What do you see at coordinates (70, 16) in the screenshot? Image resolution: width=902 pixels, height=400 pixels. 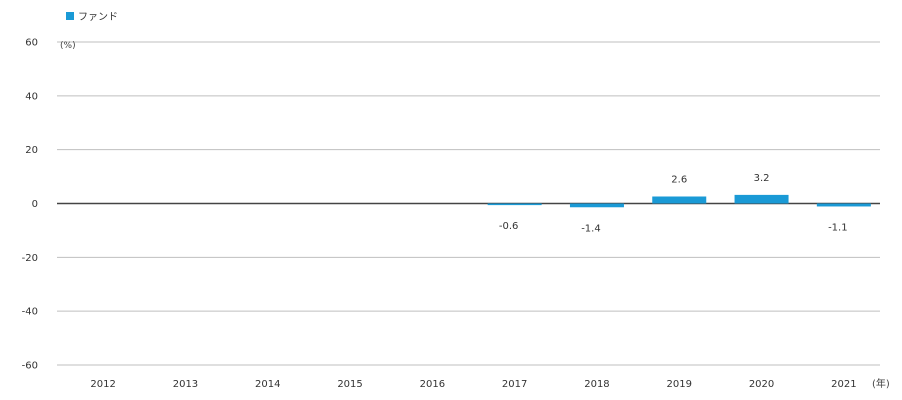 I see `legend-swatch` at bounding box center [70, 16].